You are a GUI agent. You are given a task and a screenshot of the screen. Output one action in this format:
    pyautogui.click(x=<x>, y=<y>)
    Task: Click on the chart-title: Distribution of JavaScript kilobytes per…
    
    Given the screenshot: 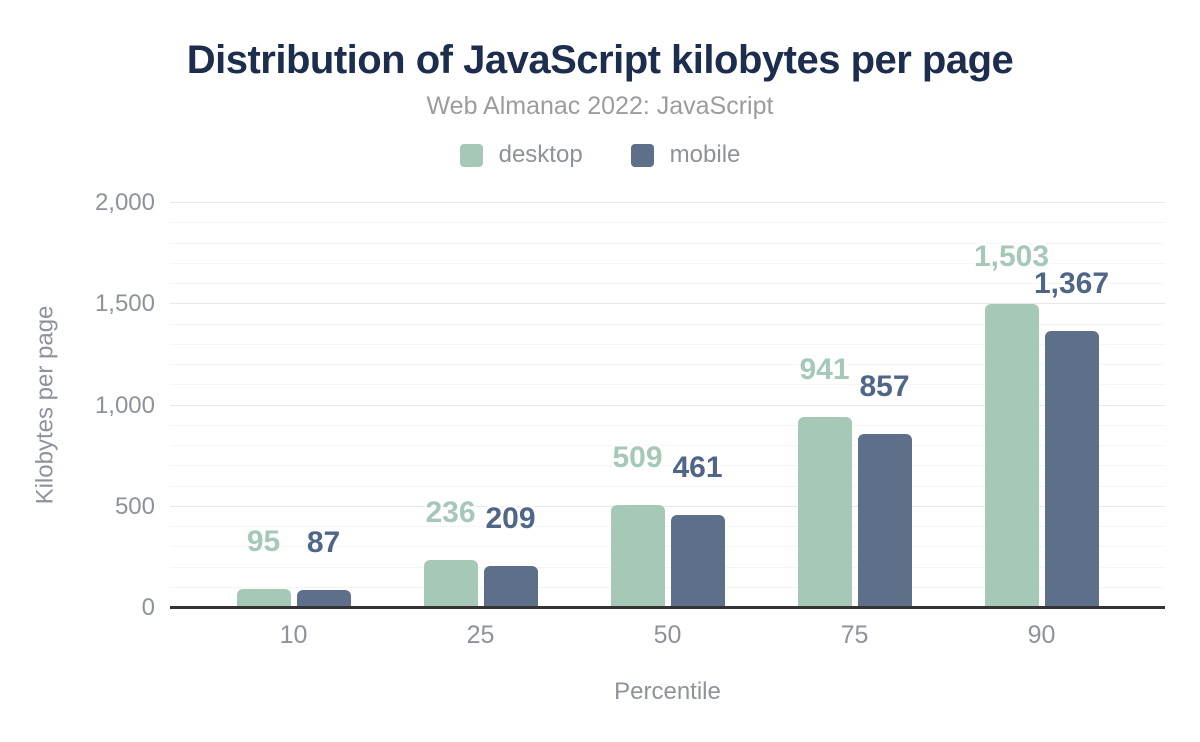 What is the action you would take?
    pyautogui.click(x=600, y=60)
    